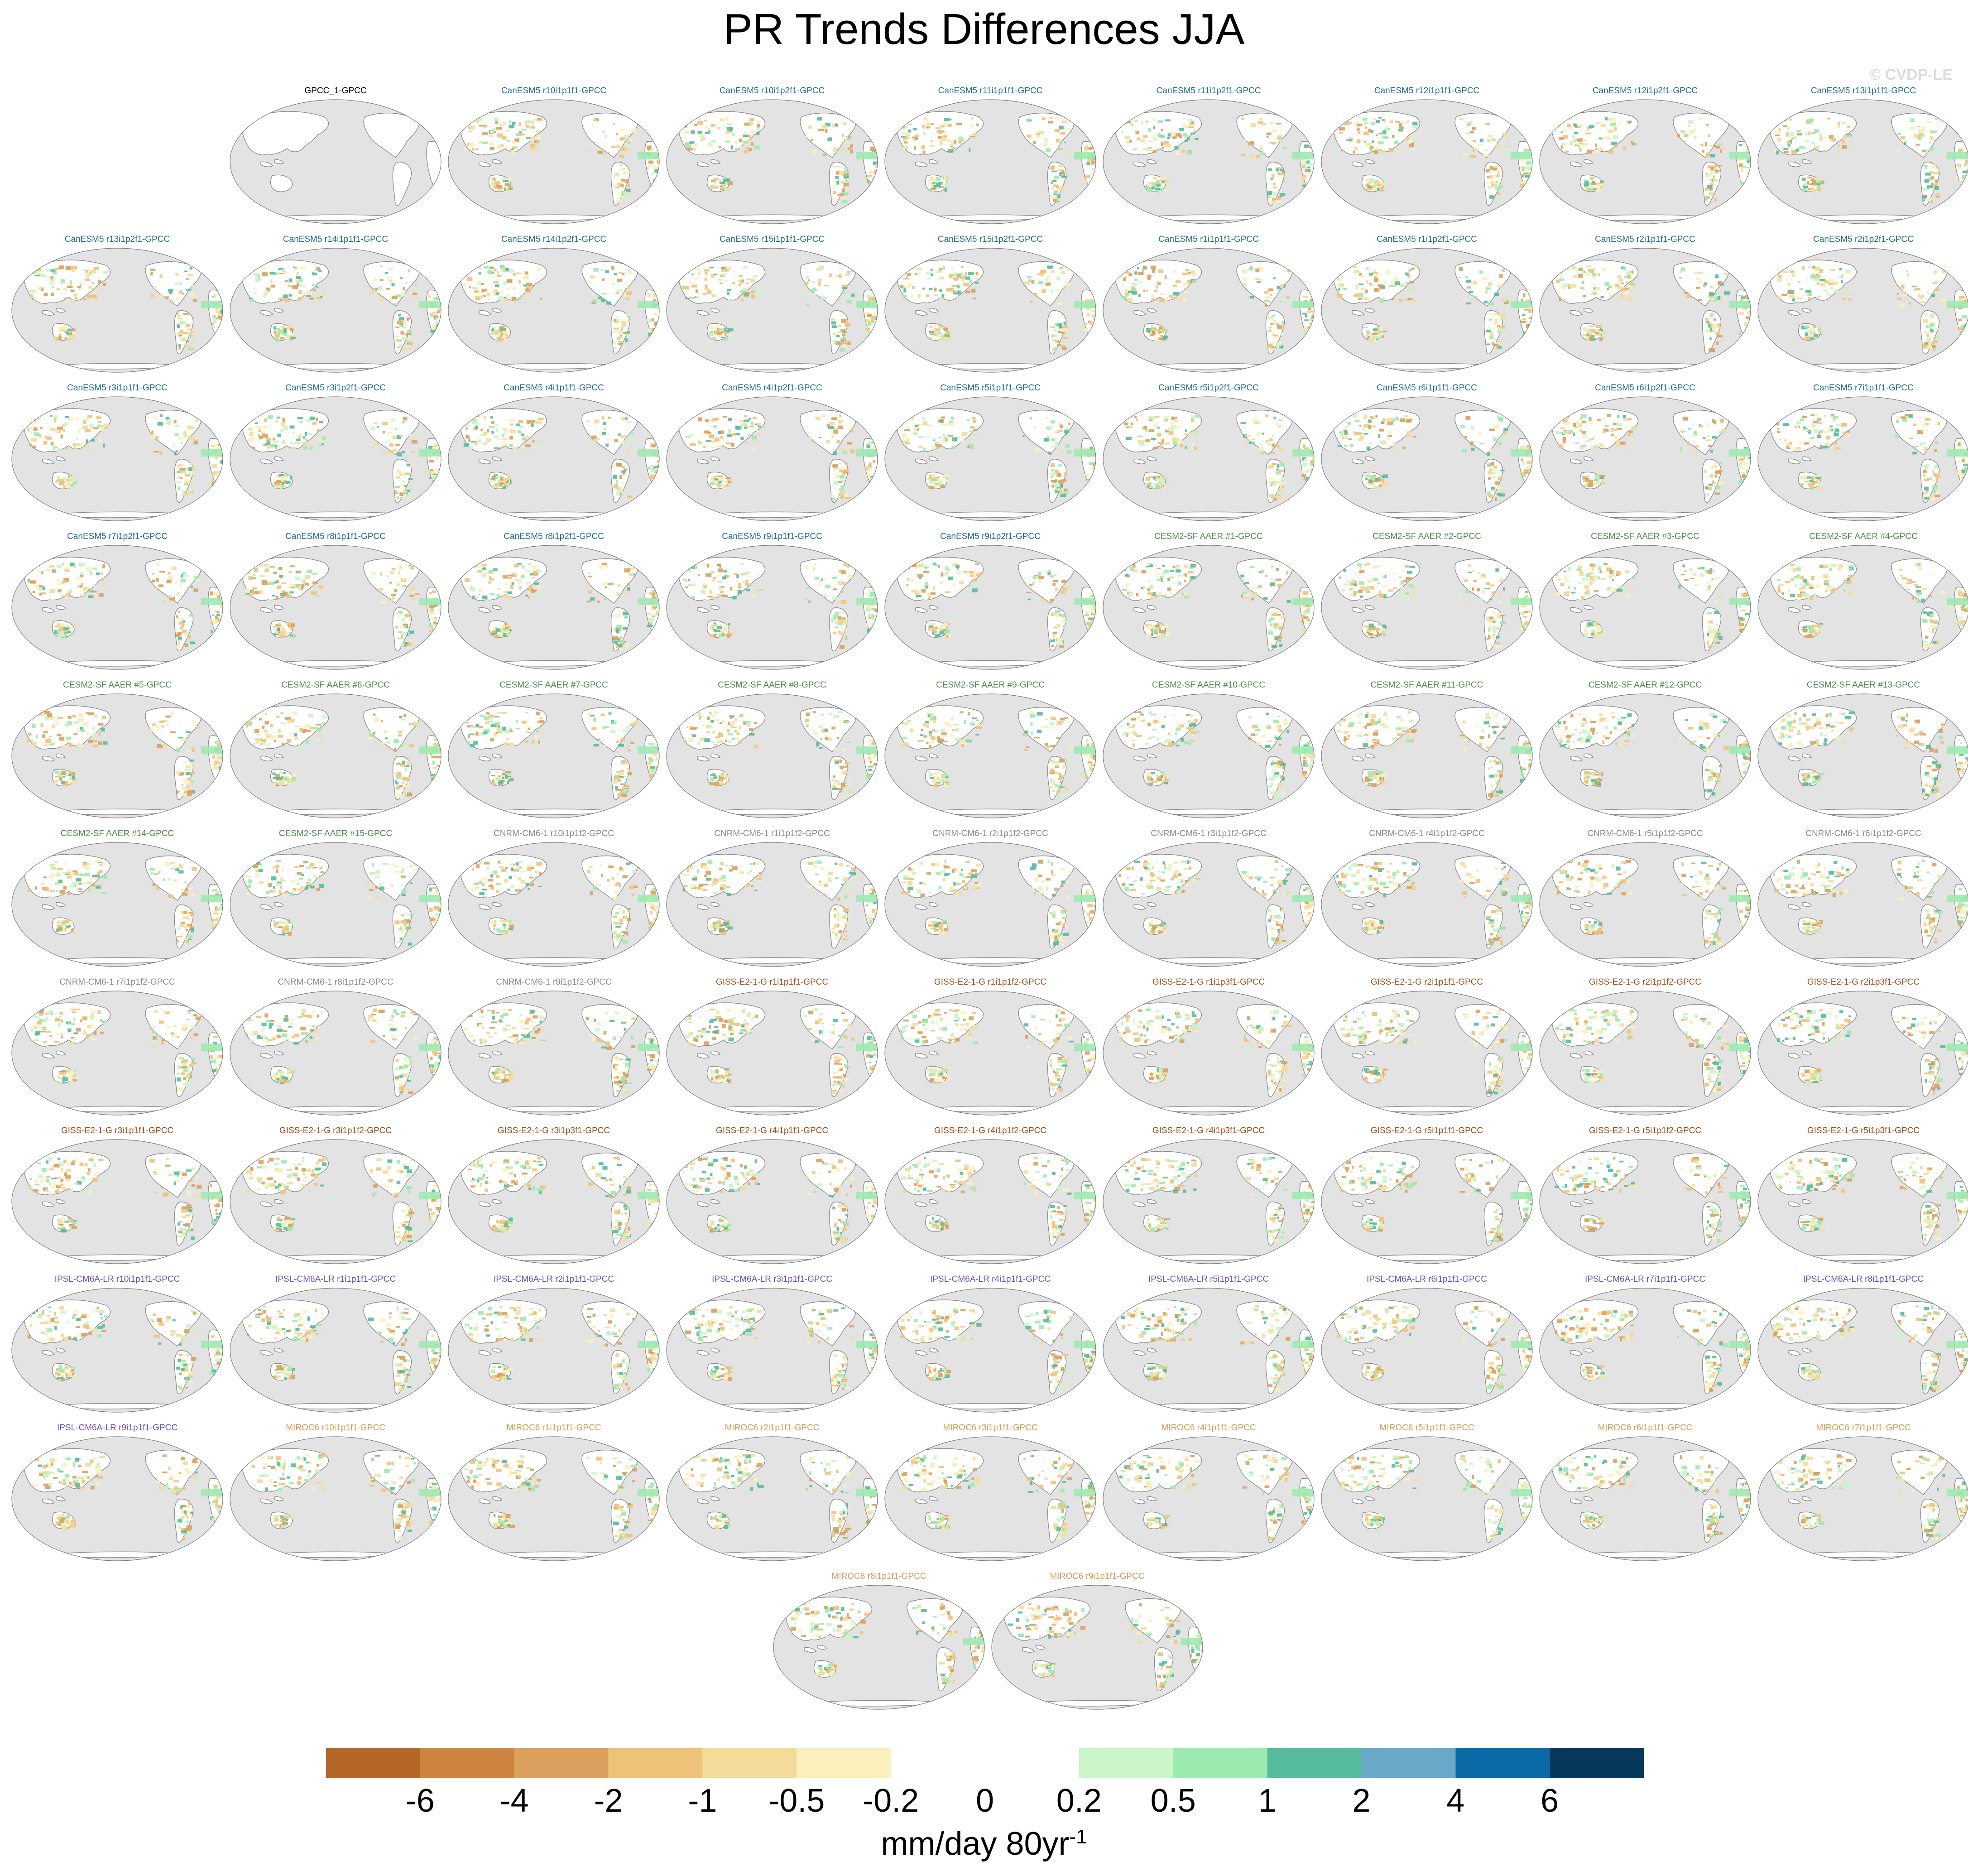  Describe the element at coordinates (1645, 156) in the screenshot. I see `map-panel: CanESM5 r12i1p2f1-GPCC` at that location.